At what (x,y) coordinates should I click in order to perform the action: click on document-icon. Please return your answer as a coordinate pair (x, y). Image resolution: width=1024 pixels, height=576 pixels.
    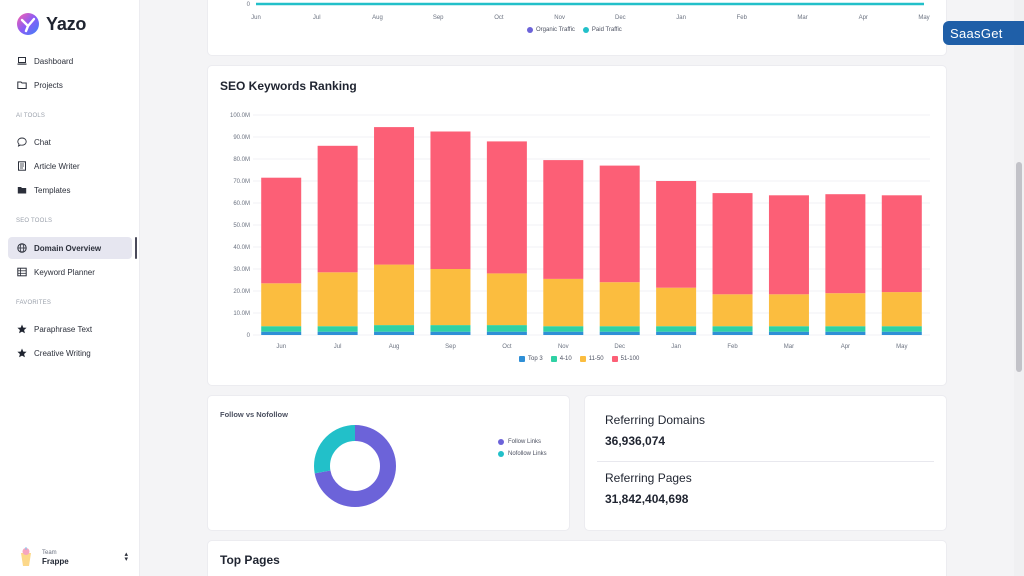
    Looking at the image, I should click on (22, 166).